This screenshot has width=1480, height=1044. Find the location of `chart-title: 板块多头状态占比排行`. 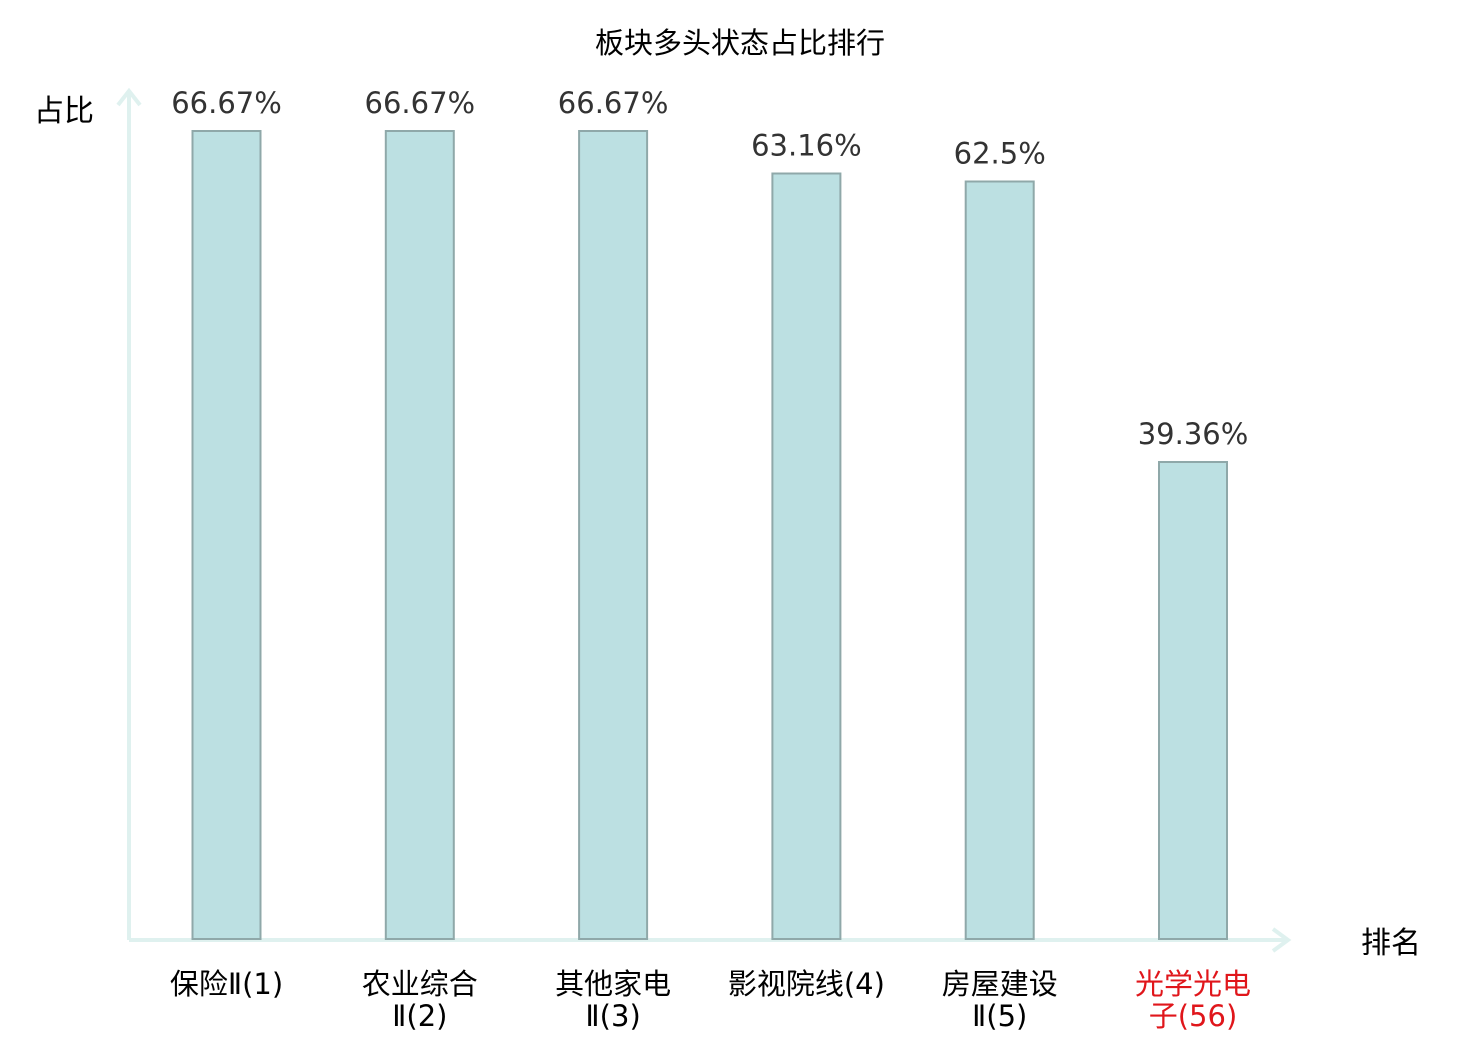

chart-title: 板块多头状态占比排行 is located at coordinates (740, 43).